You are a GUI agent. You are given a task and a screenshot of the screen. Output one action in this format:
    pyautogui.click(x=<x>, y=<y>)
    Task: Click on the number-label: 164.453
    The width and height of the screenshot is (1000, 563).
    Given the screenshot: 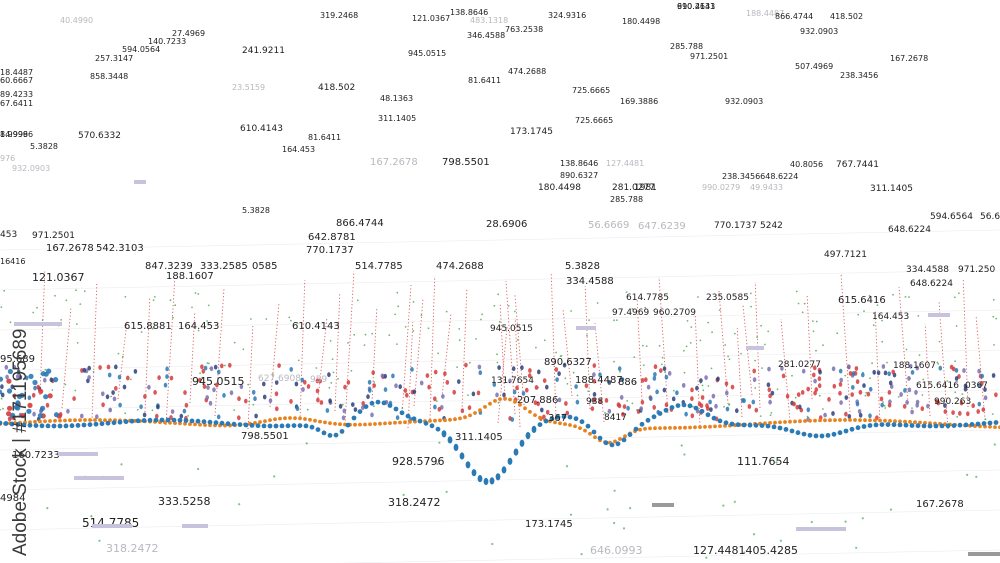 What is the action you would take?
    pyautogui.click(x=891, y=317)
    